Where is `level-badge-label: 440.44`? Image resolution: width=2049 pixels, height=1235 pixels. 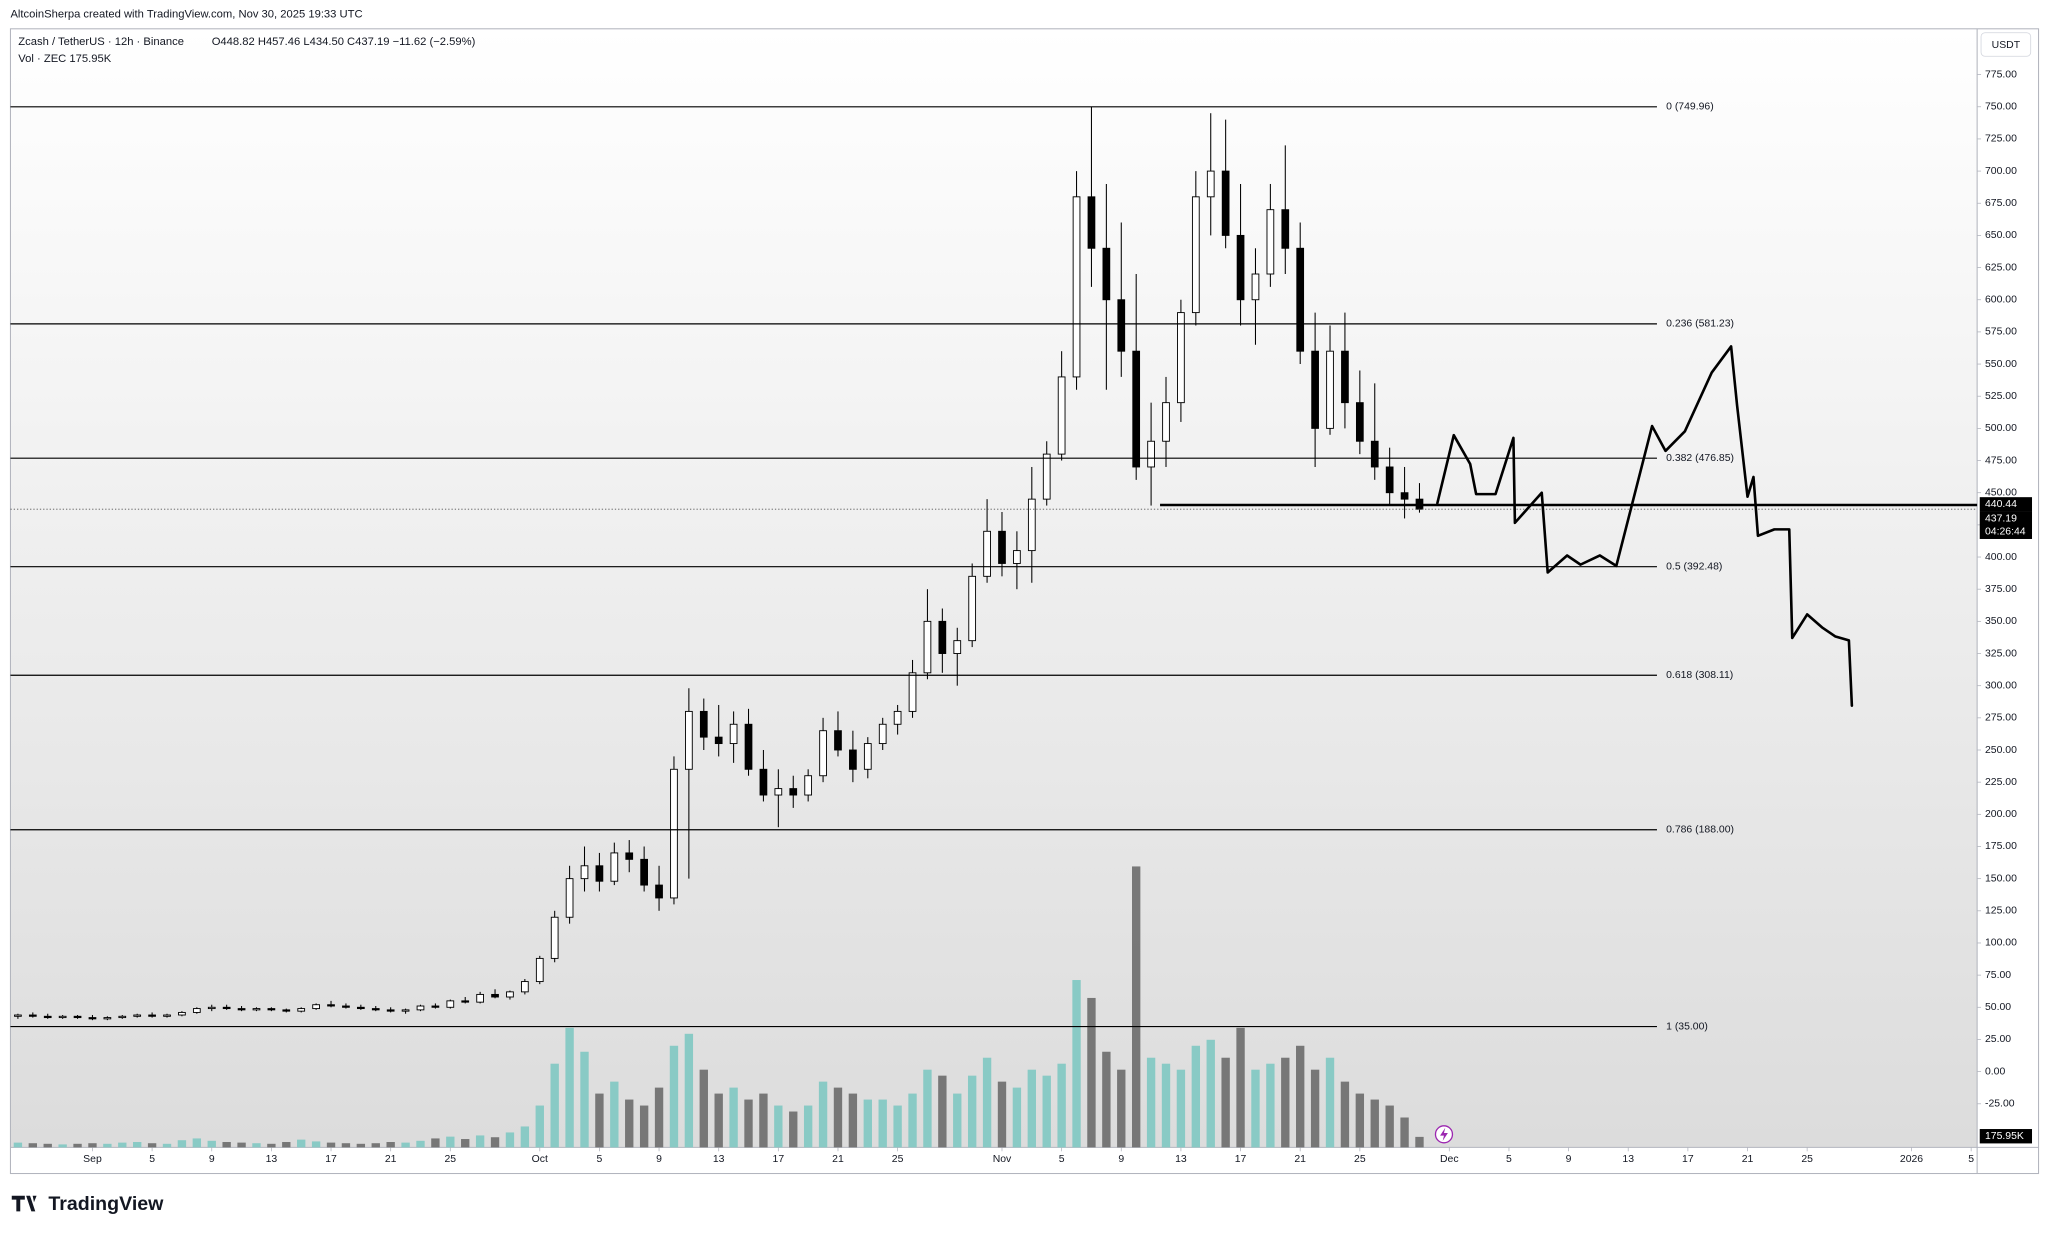
level-badge-label: 440.44 is located at coordinates (2001, 504).